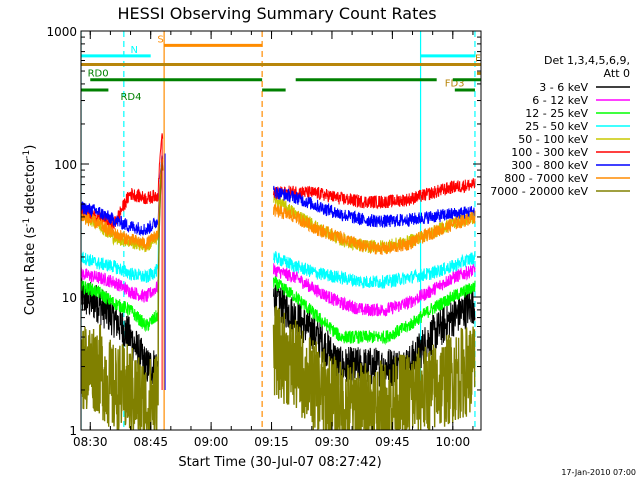 The image size is (640, 480). Describe the element at coordinates (61, 32) in the screenshot. I see `y-tick-label-3: 1000` at that location.